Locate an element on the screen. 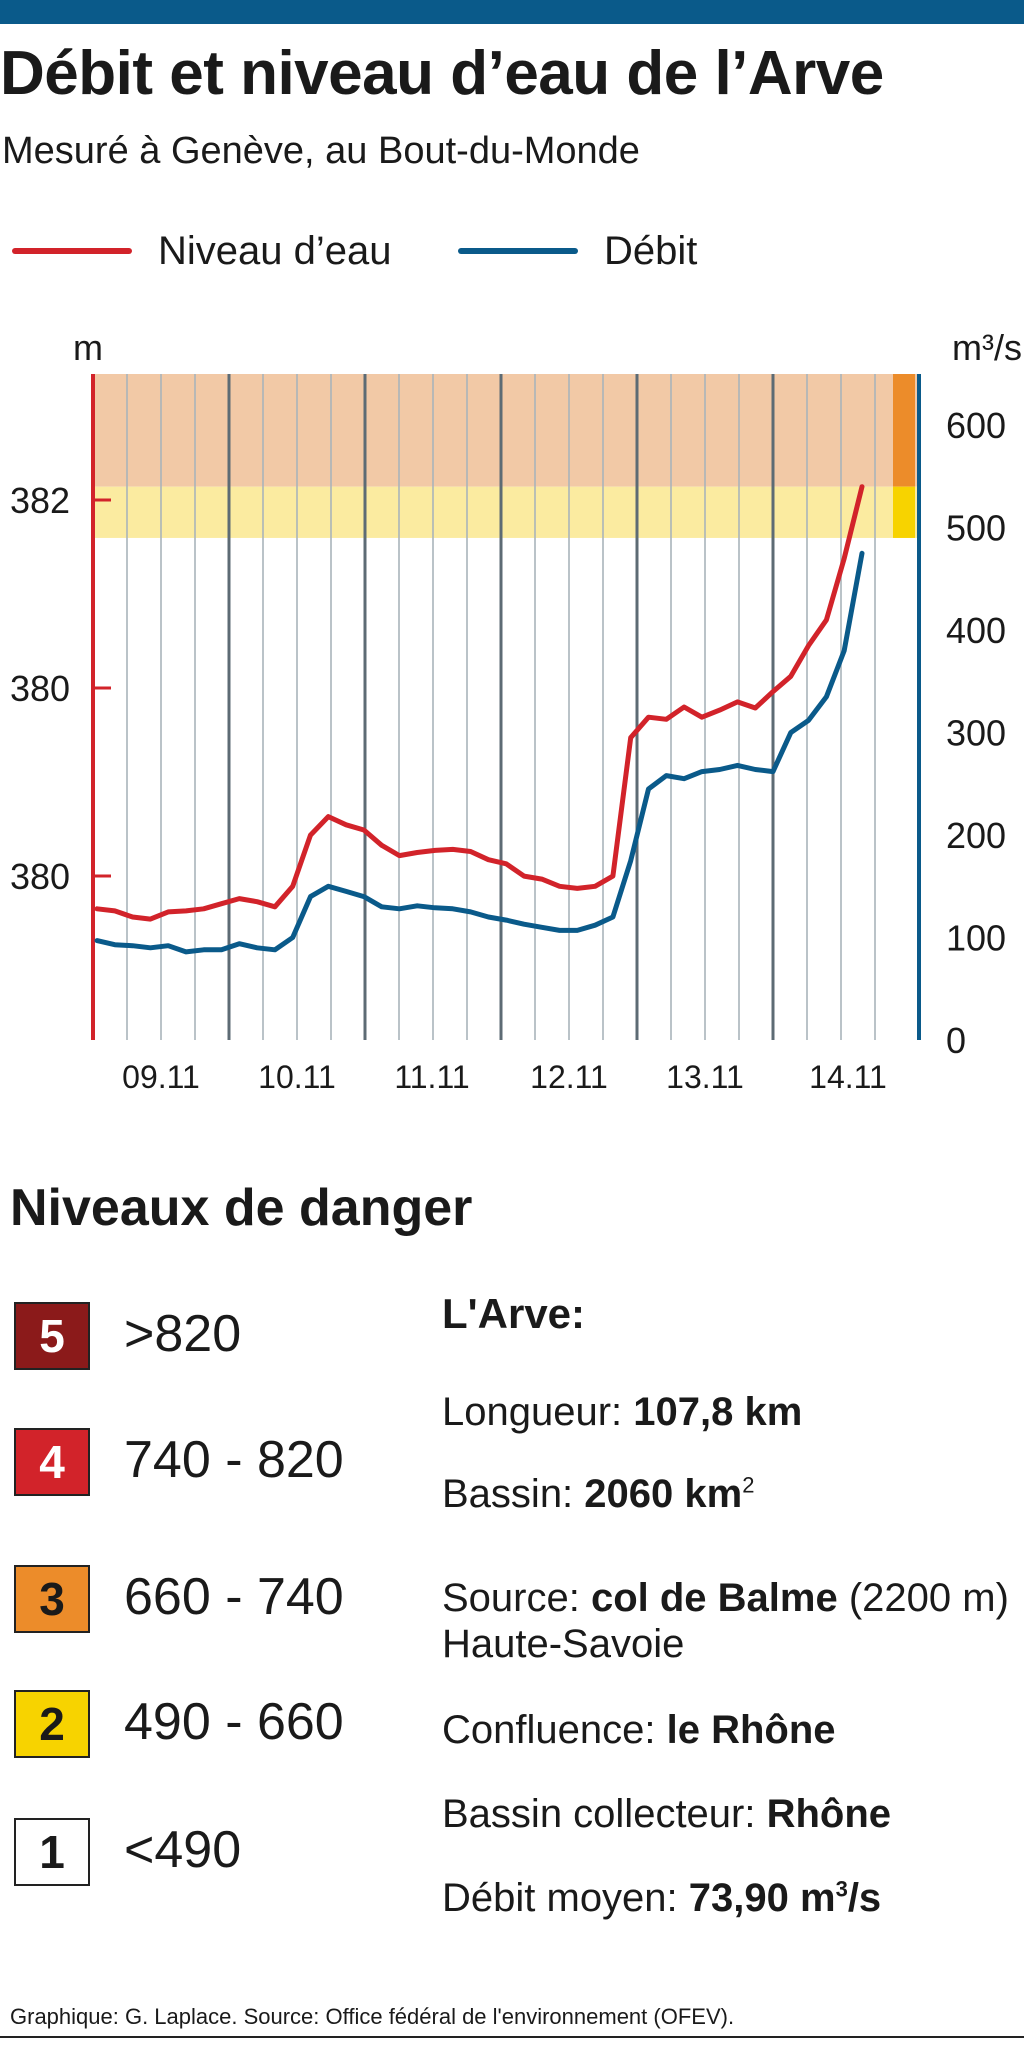  info-source-label: Source: is located at coordinates (516, 1598).